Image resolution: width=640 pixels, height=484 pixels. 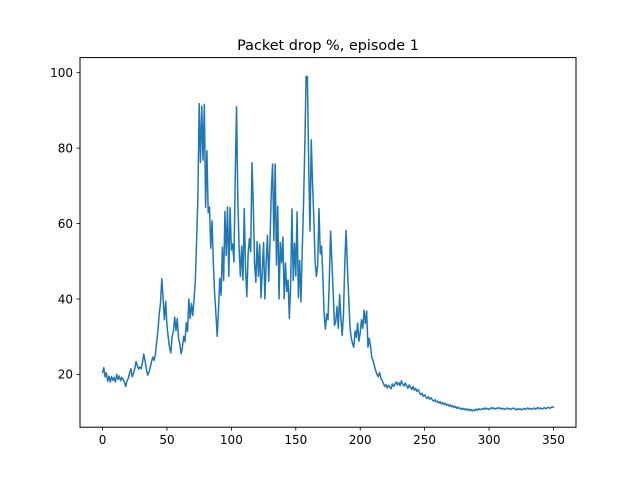 I want to click on x-tick-label: 0, so click(x=103, y=440).